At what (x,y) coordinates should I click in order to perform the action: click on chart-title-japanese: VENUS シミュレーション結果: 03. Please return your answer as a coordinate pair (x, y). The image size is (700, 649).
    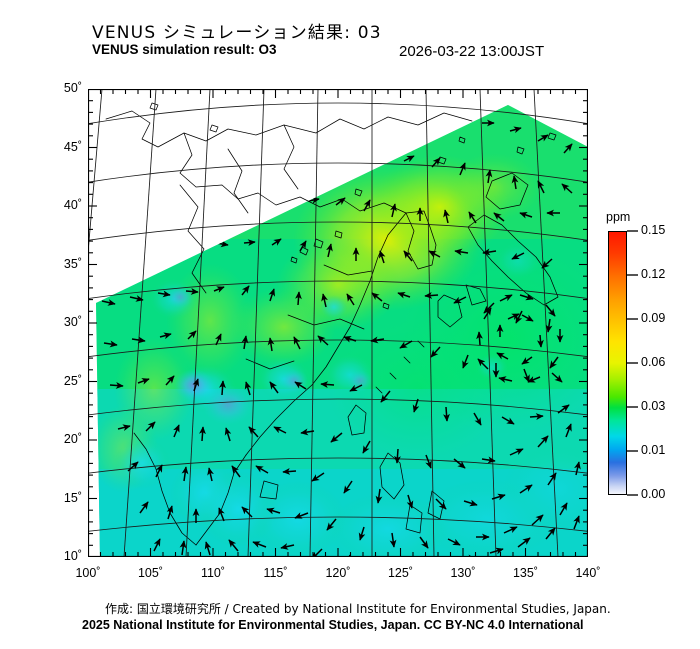
    Looking at the image, I should click on (237, 33).